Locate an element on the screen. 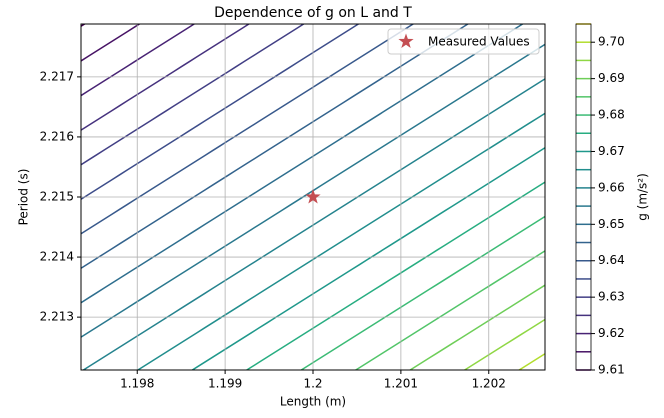  x-axis-label: Length (m) is located at coordinates (313, 402).